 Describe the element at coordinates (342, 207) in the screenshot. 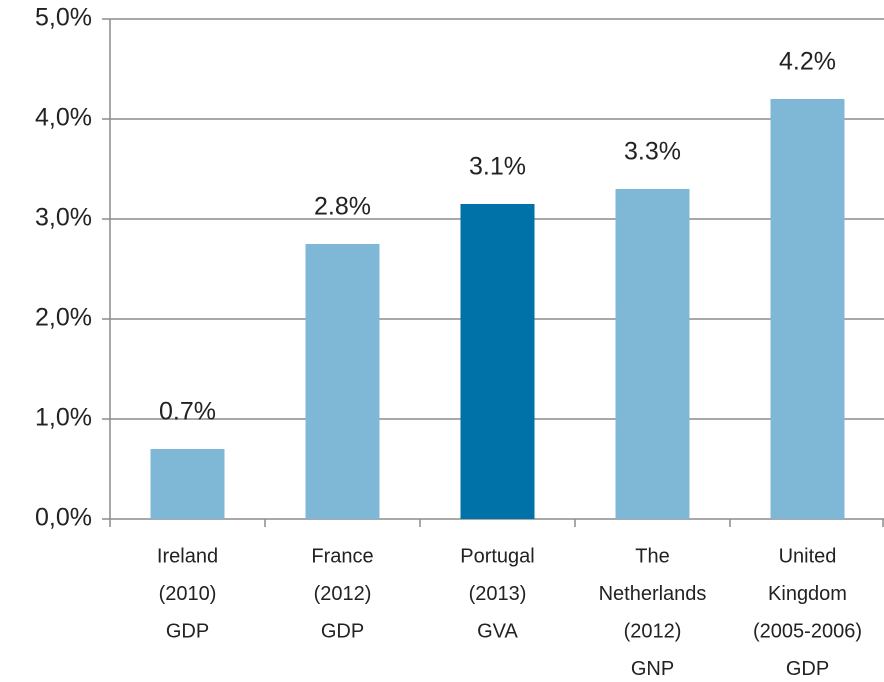

I see `data-label: 2.8%` at that location.